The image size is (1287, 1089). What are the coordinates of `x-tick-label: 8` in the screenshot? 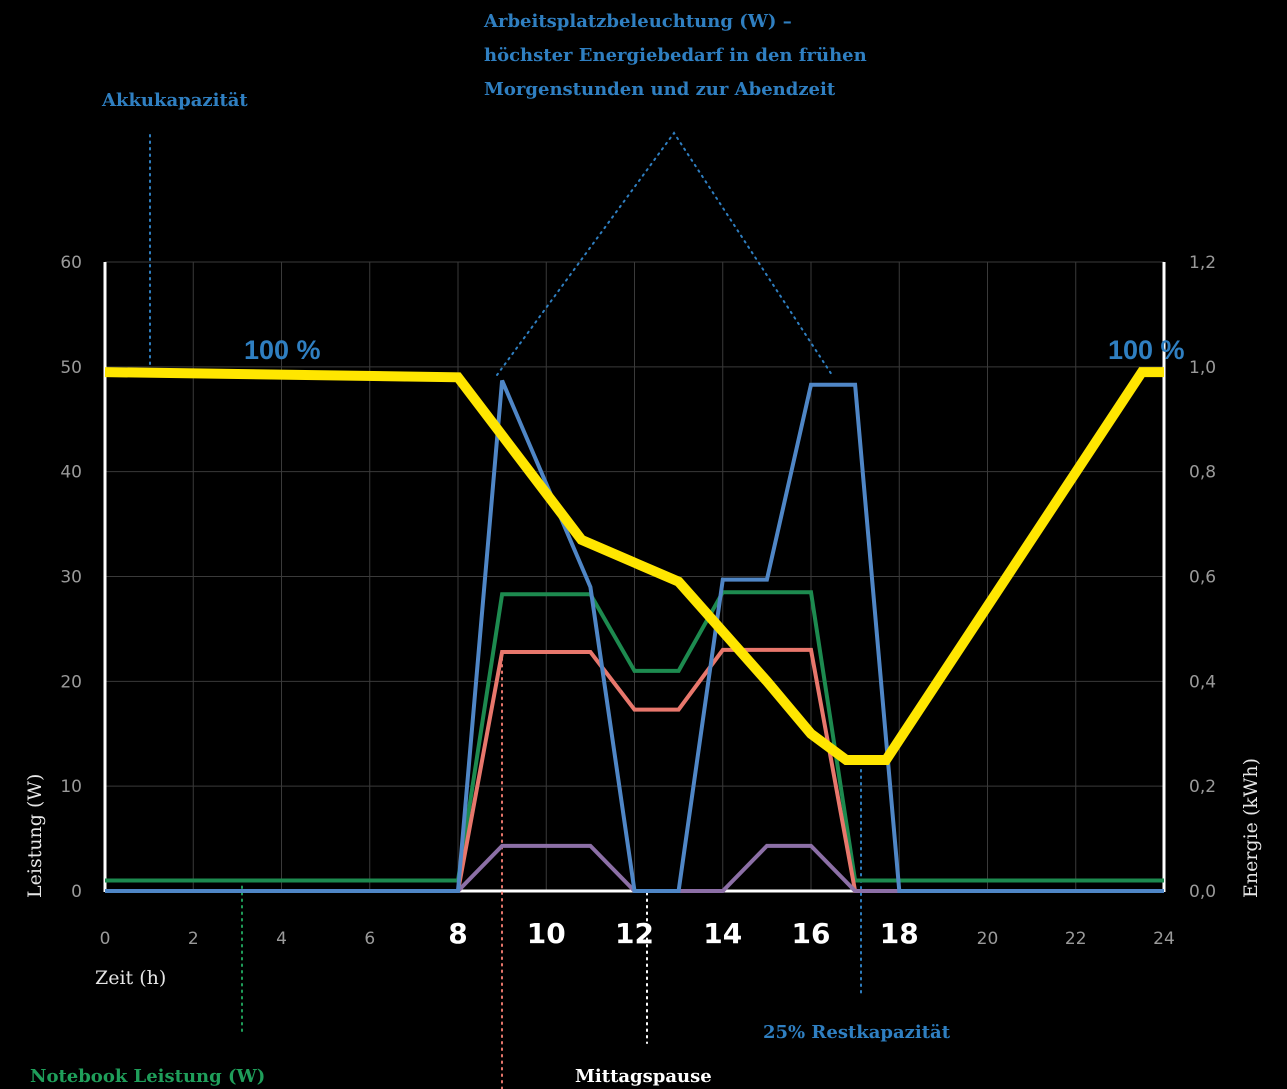 It's located at (457, 933).